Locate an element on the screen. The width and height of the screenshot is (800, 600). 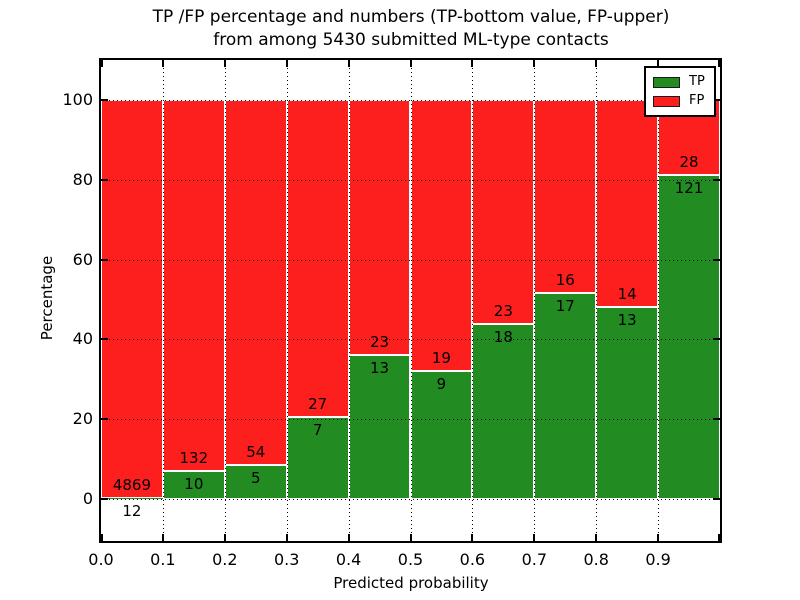
x-tick-label: 0.9 is located at coordinates (658, 559).